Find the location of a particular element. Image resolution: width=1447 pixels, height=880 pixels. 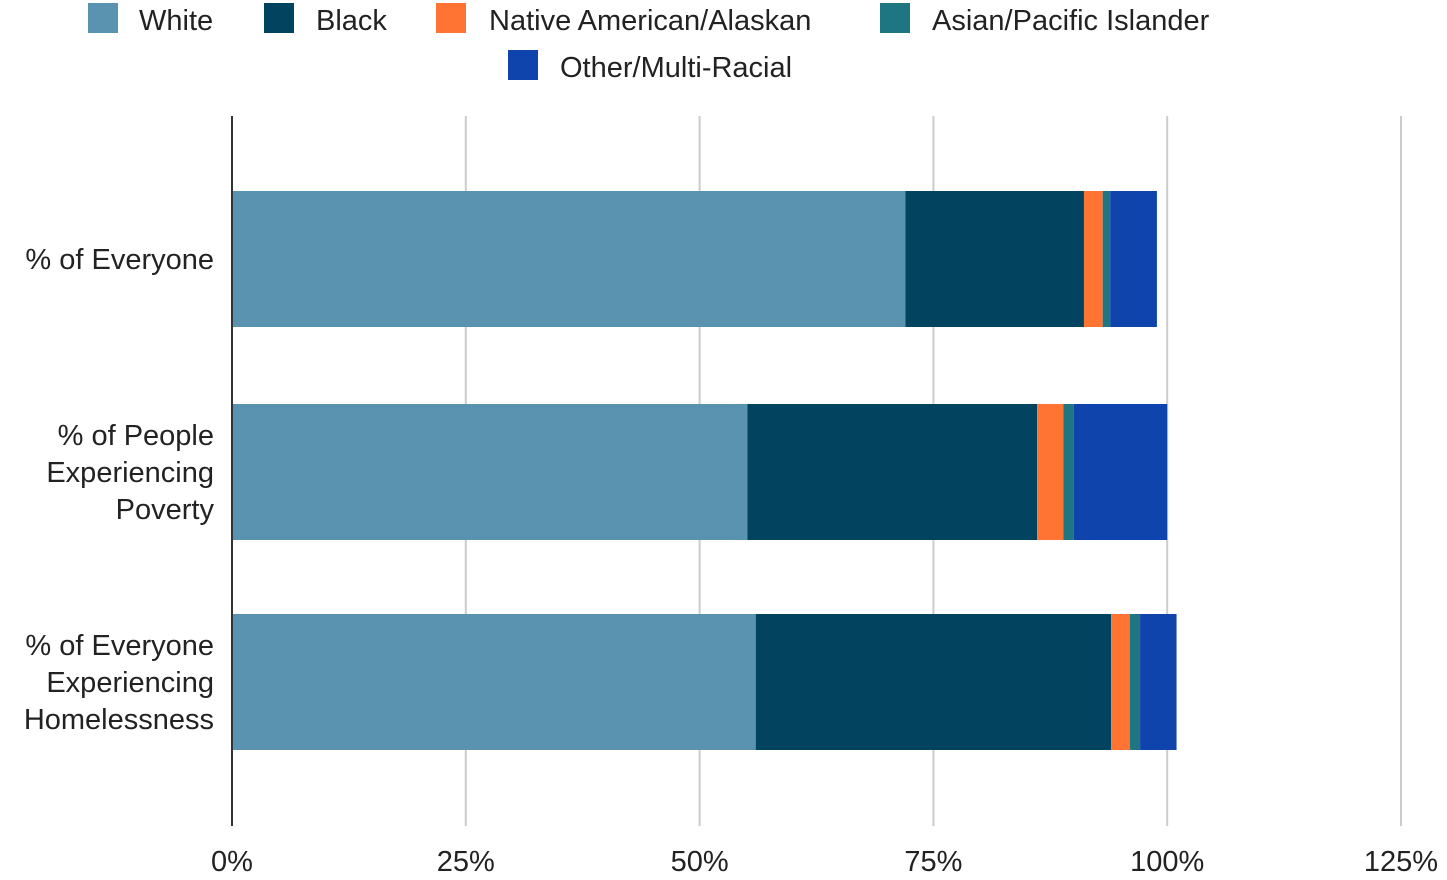

category-label-line: Poverty is located at coordinates (165, 510).